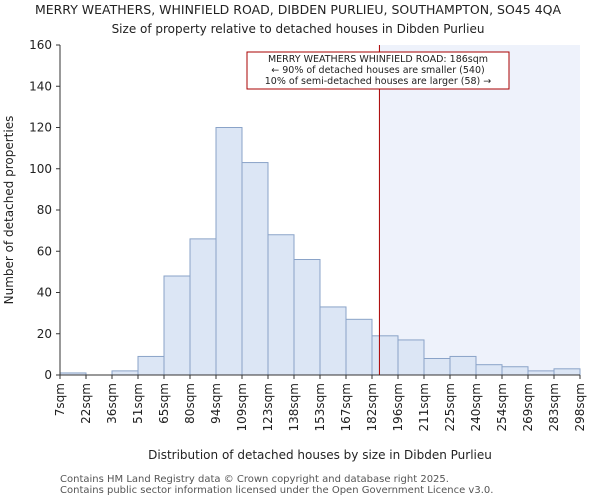 The height and width of the screenshot is (500, 600). Describe the element at coordinates (242, 407) in the screenshot. I see `x-tick-label-109sqm: 109sqm` at that location.